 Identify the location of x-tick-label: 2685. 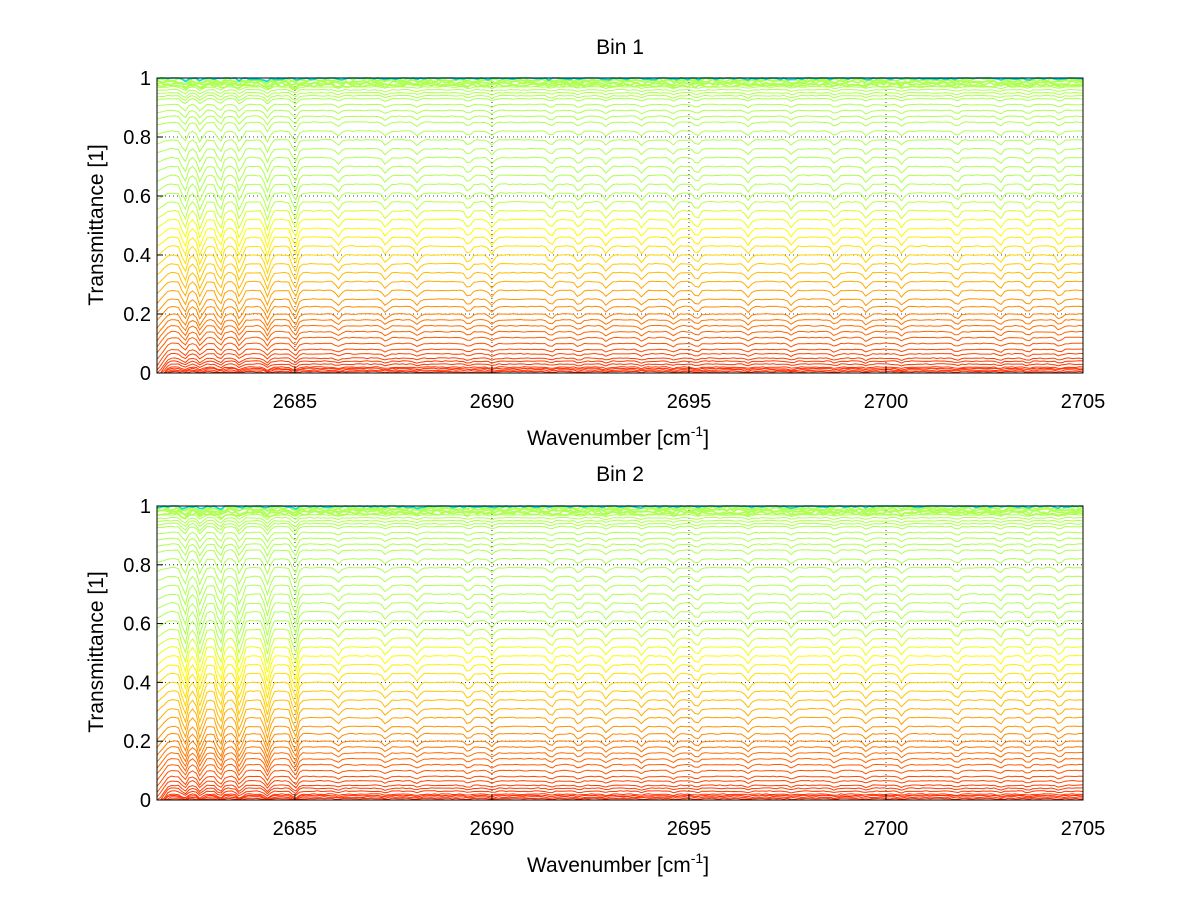
(295, 402).